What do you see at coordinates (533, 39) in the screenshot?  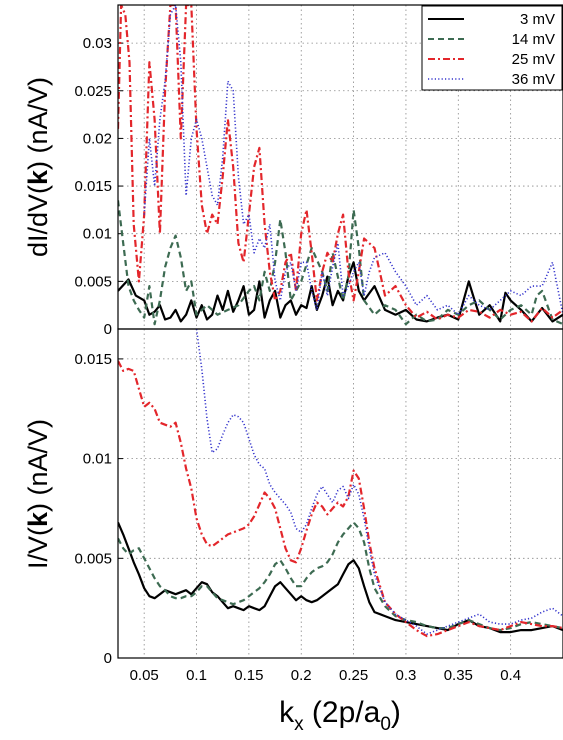 I see `legend-label-14mv: 14 mV` at bounding box center [533, 39].